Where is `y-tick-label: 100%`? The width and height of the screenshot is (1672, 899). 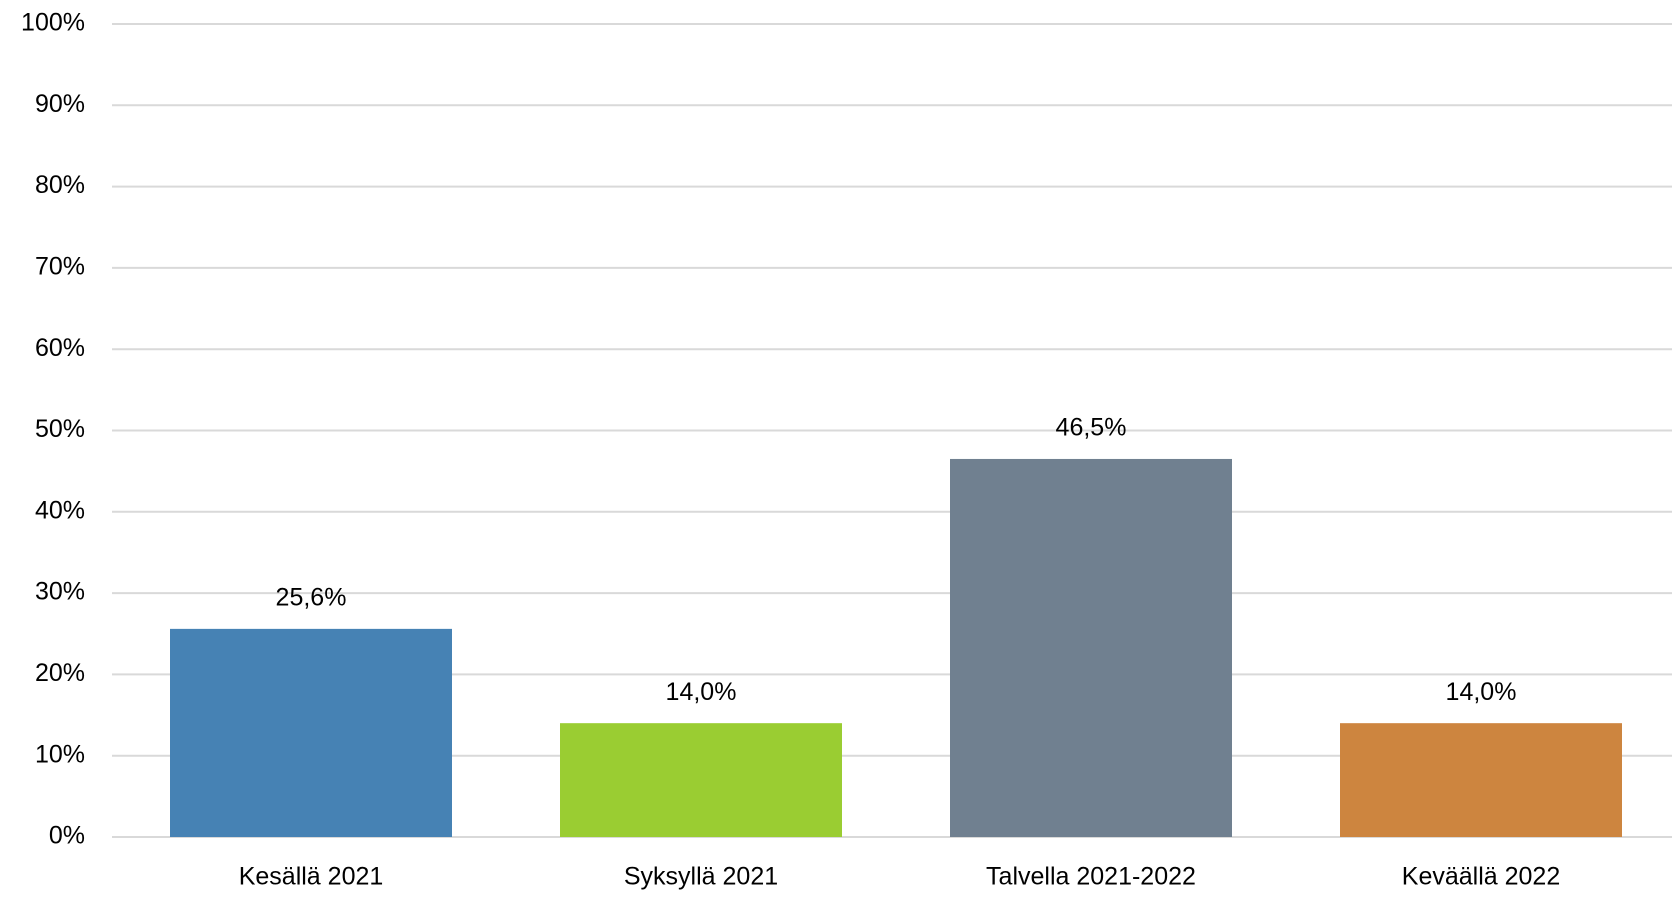 y-tick-label: 100% is located at coordinates (53, 23).